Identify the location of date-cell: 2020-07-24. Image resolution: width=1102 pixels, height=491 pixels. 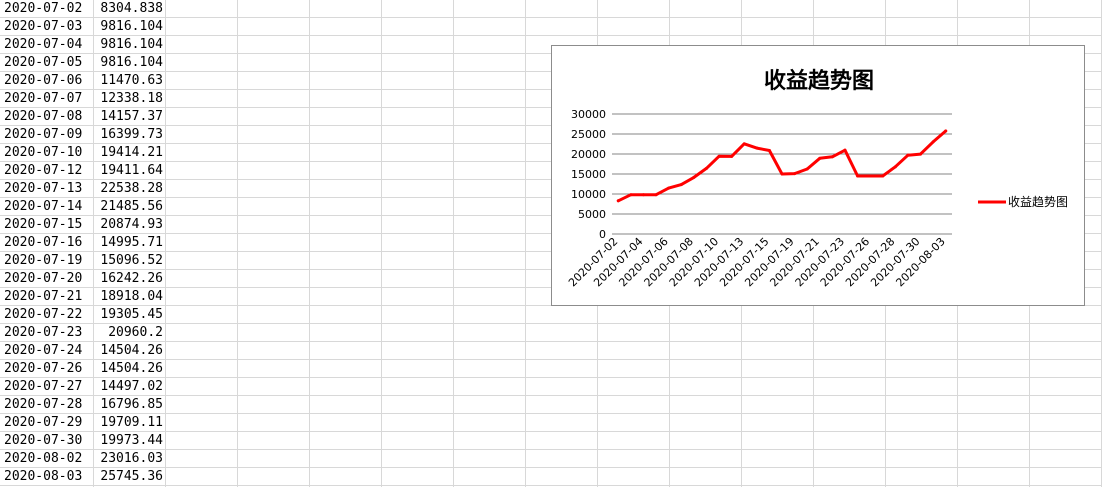
(43, 350).